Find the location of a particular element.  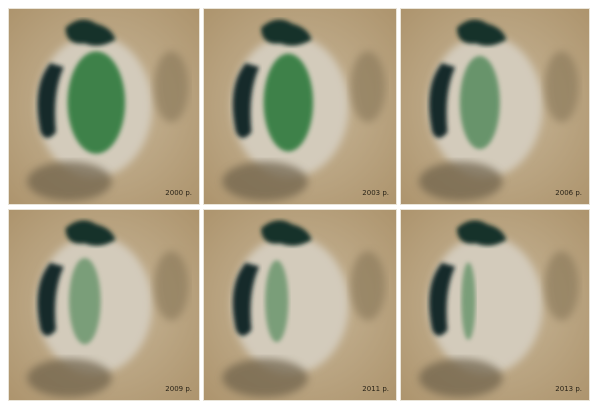

year-label: 2003 р. is located at coordinates (375, 193).